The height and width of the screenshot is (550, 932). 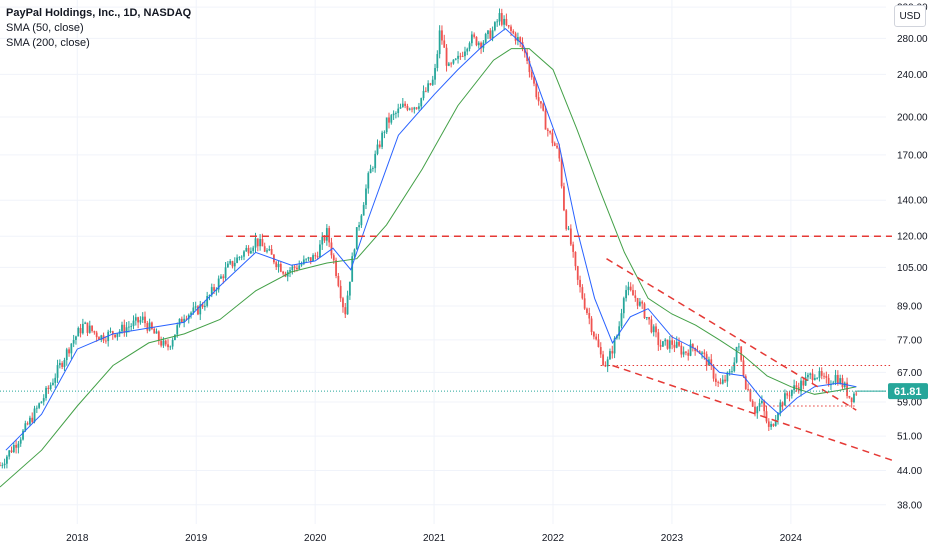 What do you see at coordinates (48, 43) in the screenshot?
I see `legend-sma200: SMA (200, close)` at bounding box center [48, 43].